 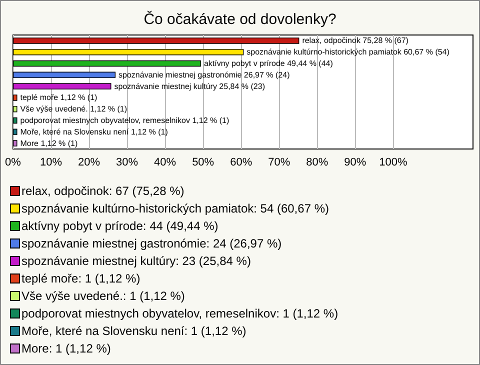 I want to click on data-label: spoznávanie miestnej kultúry 25,84 % (23), so click(x=190, y=86).